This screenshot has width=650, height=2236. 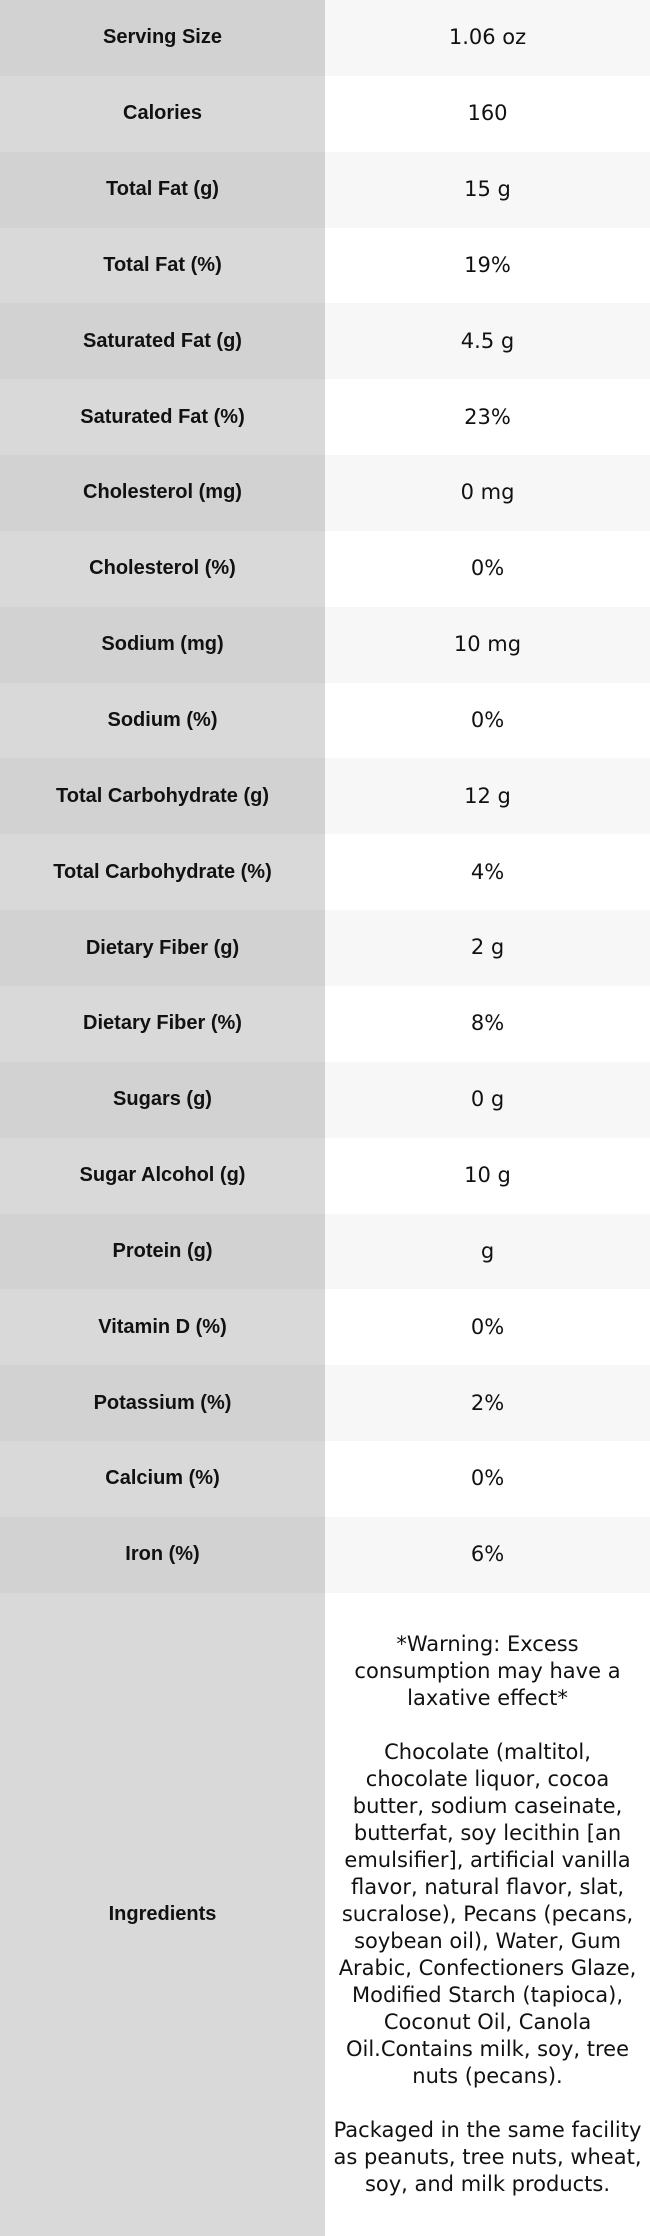 I want to click on table-row: Total Carbohydrate (%) 4%, so click(x=325, y=872).